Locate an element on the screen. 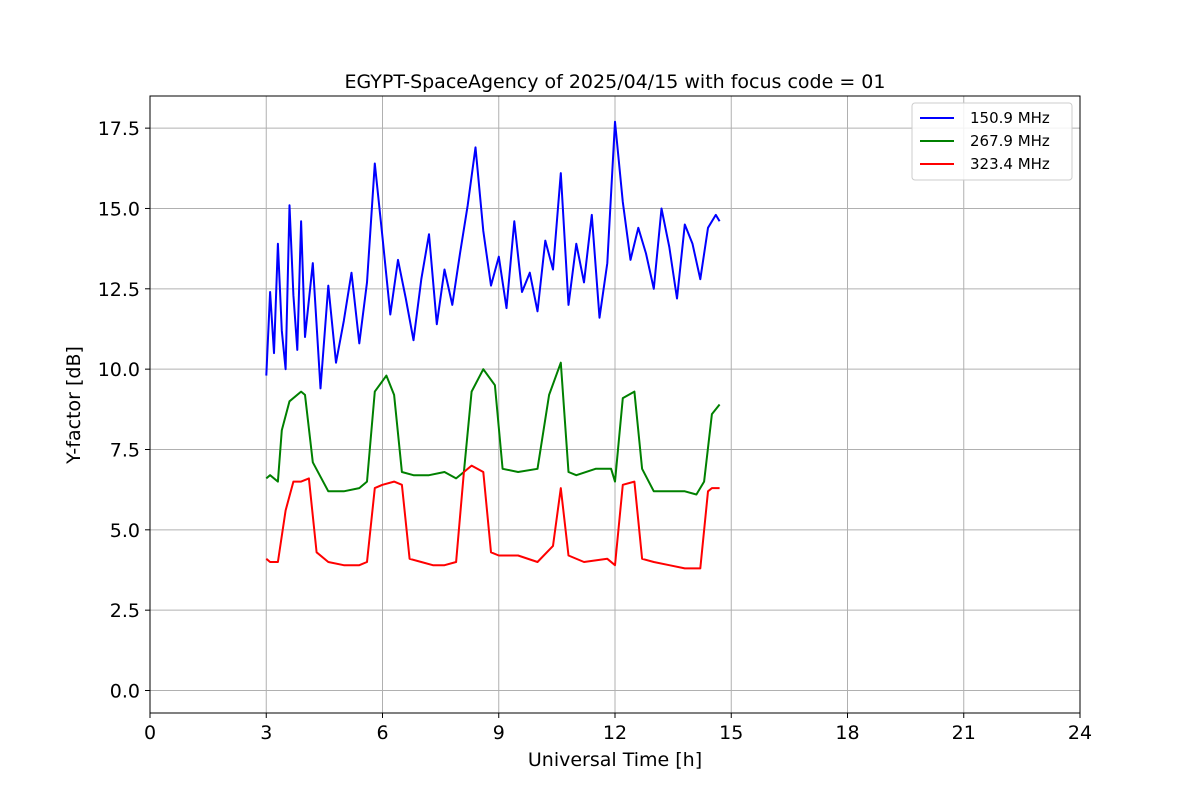 The image size is (1200, 800). y-tick-label: 15.0 is located at coordinates (119, 209).